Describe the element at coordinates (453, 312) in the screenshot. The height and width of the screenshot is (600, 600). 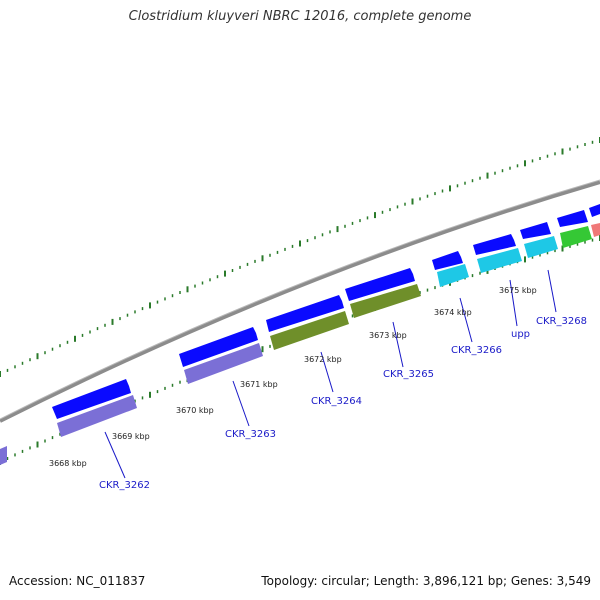
I see `kbp-label: 3674 kbp` at that location.